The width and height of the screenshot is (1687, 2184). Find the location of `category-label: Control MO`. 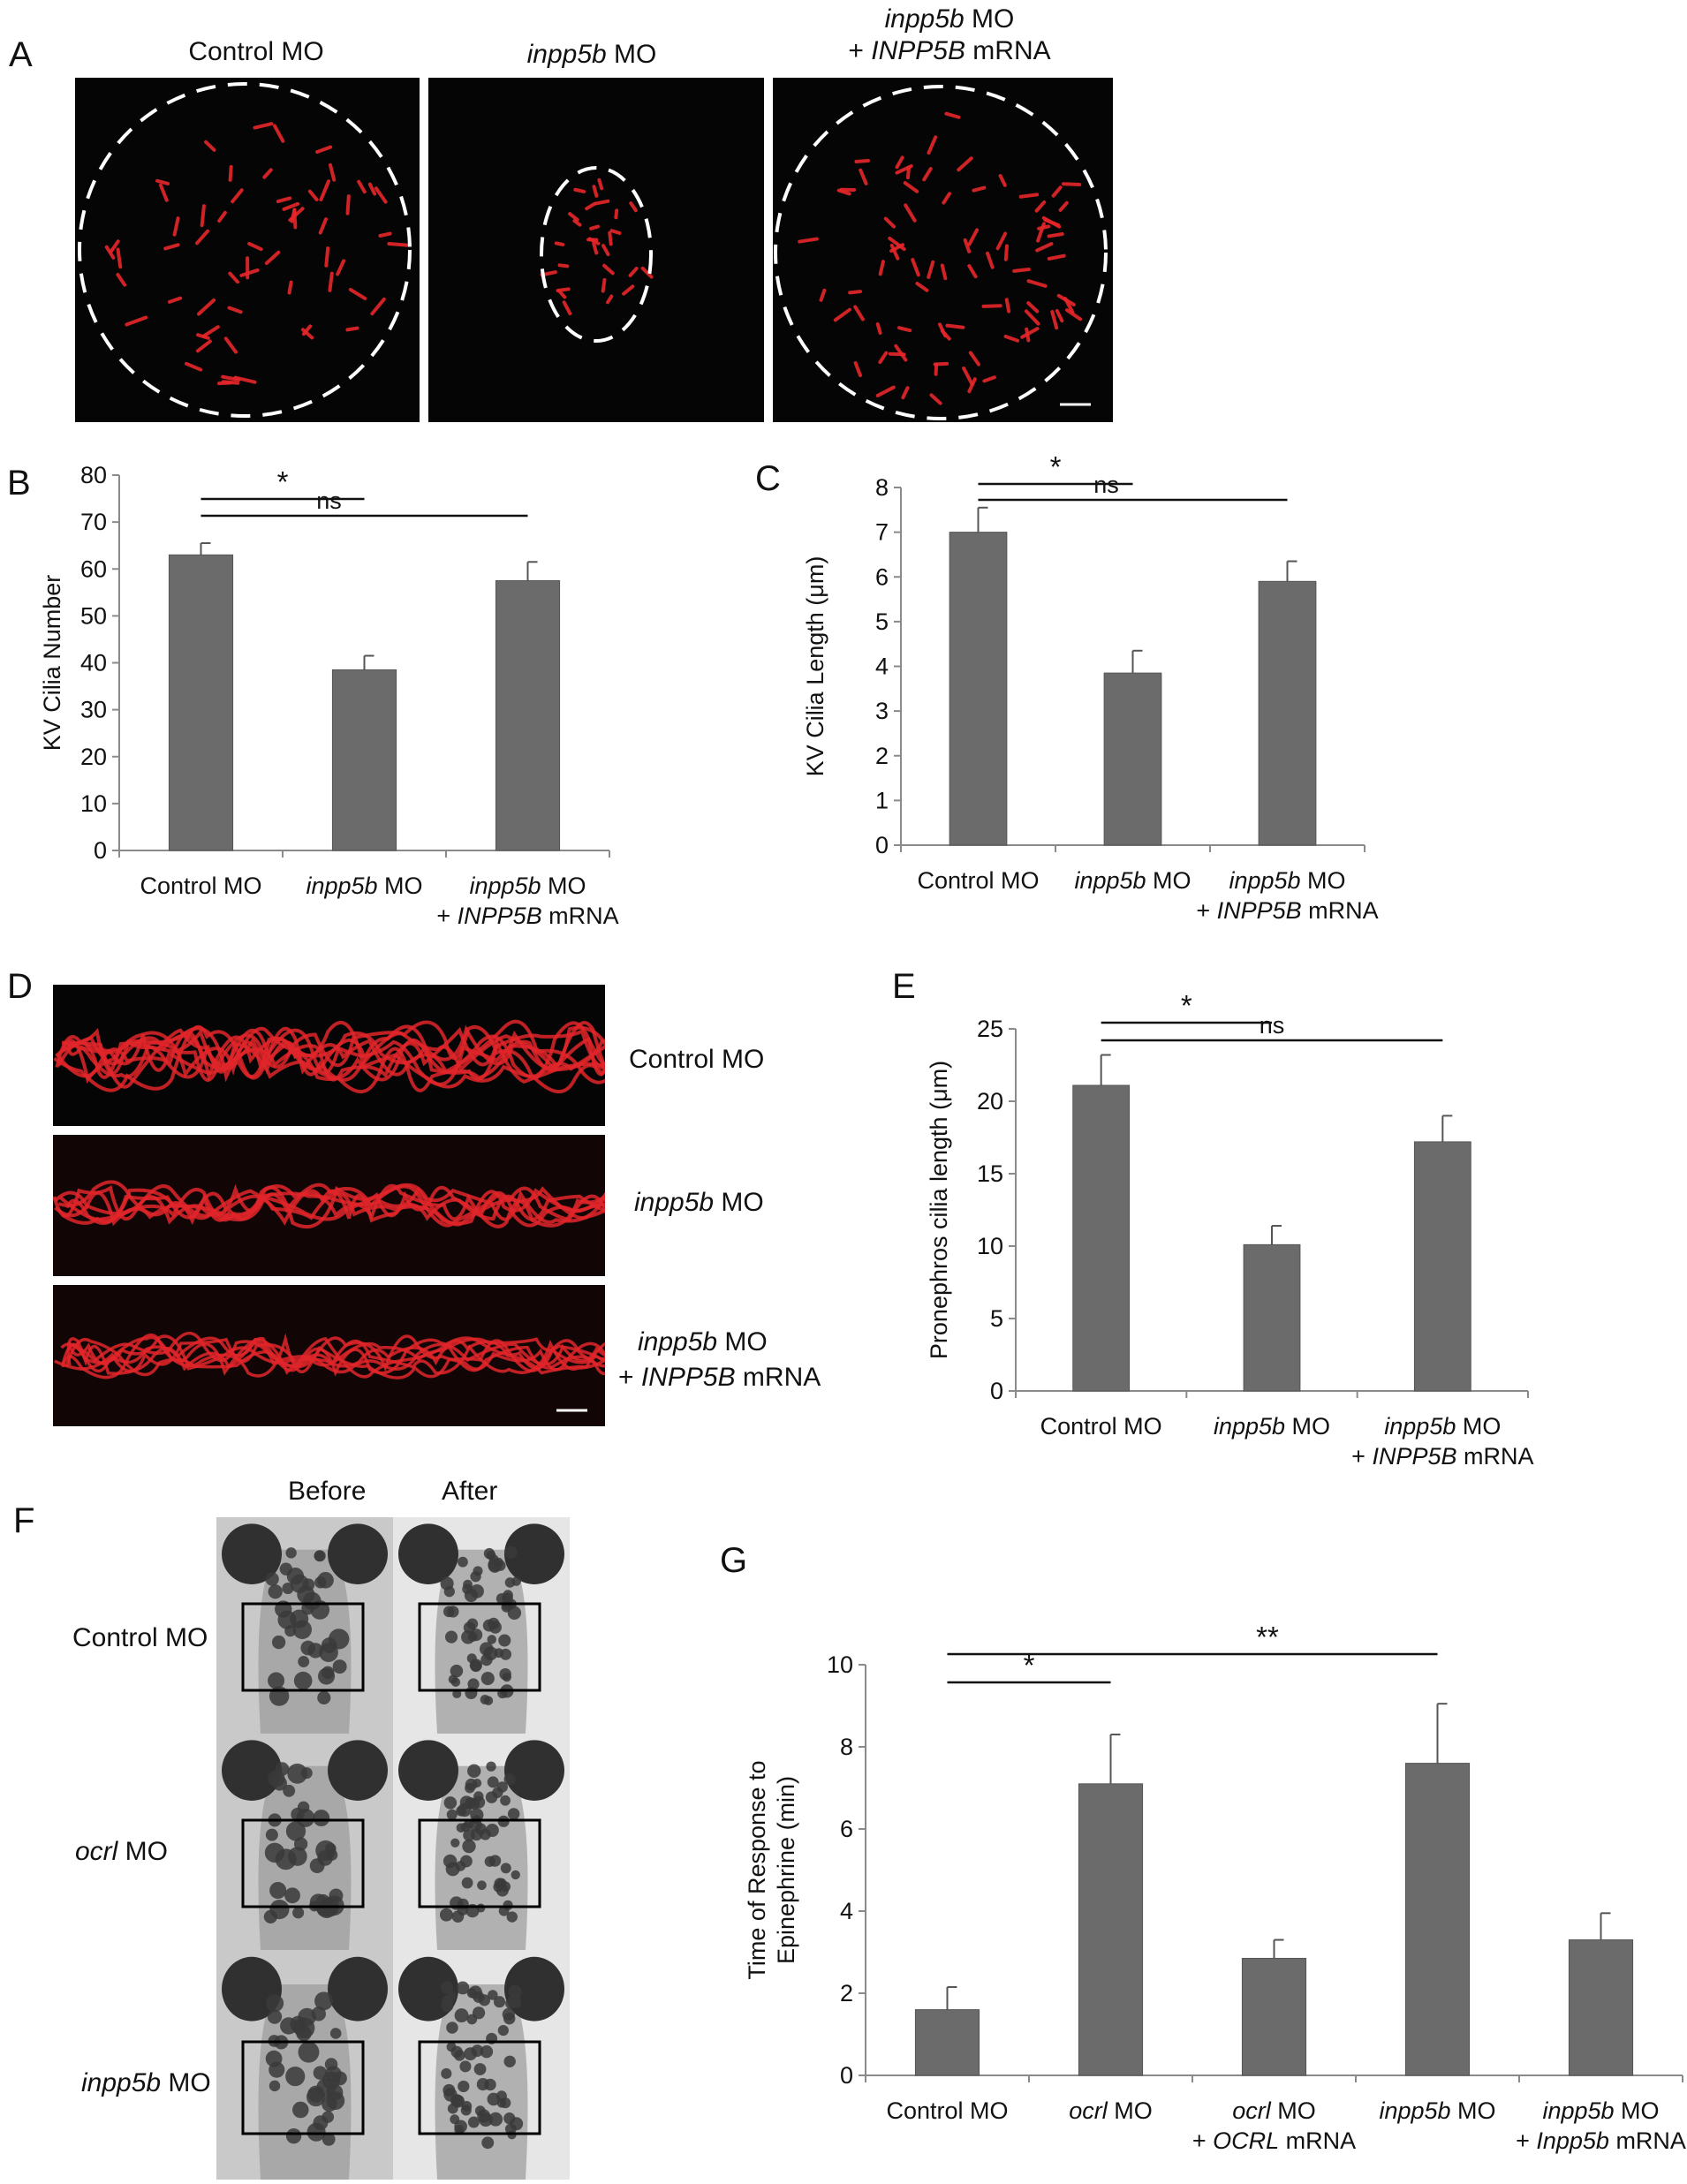

category-label: Control MO is located at coordinates (947, 2110).